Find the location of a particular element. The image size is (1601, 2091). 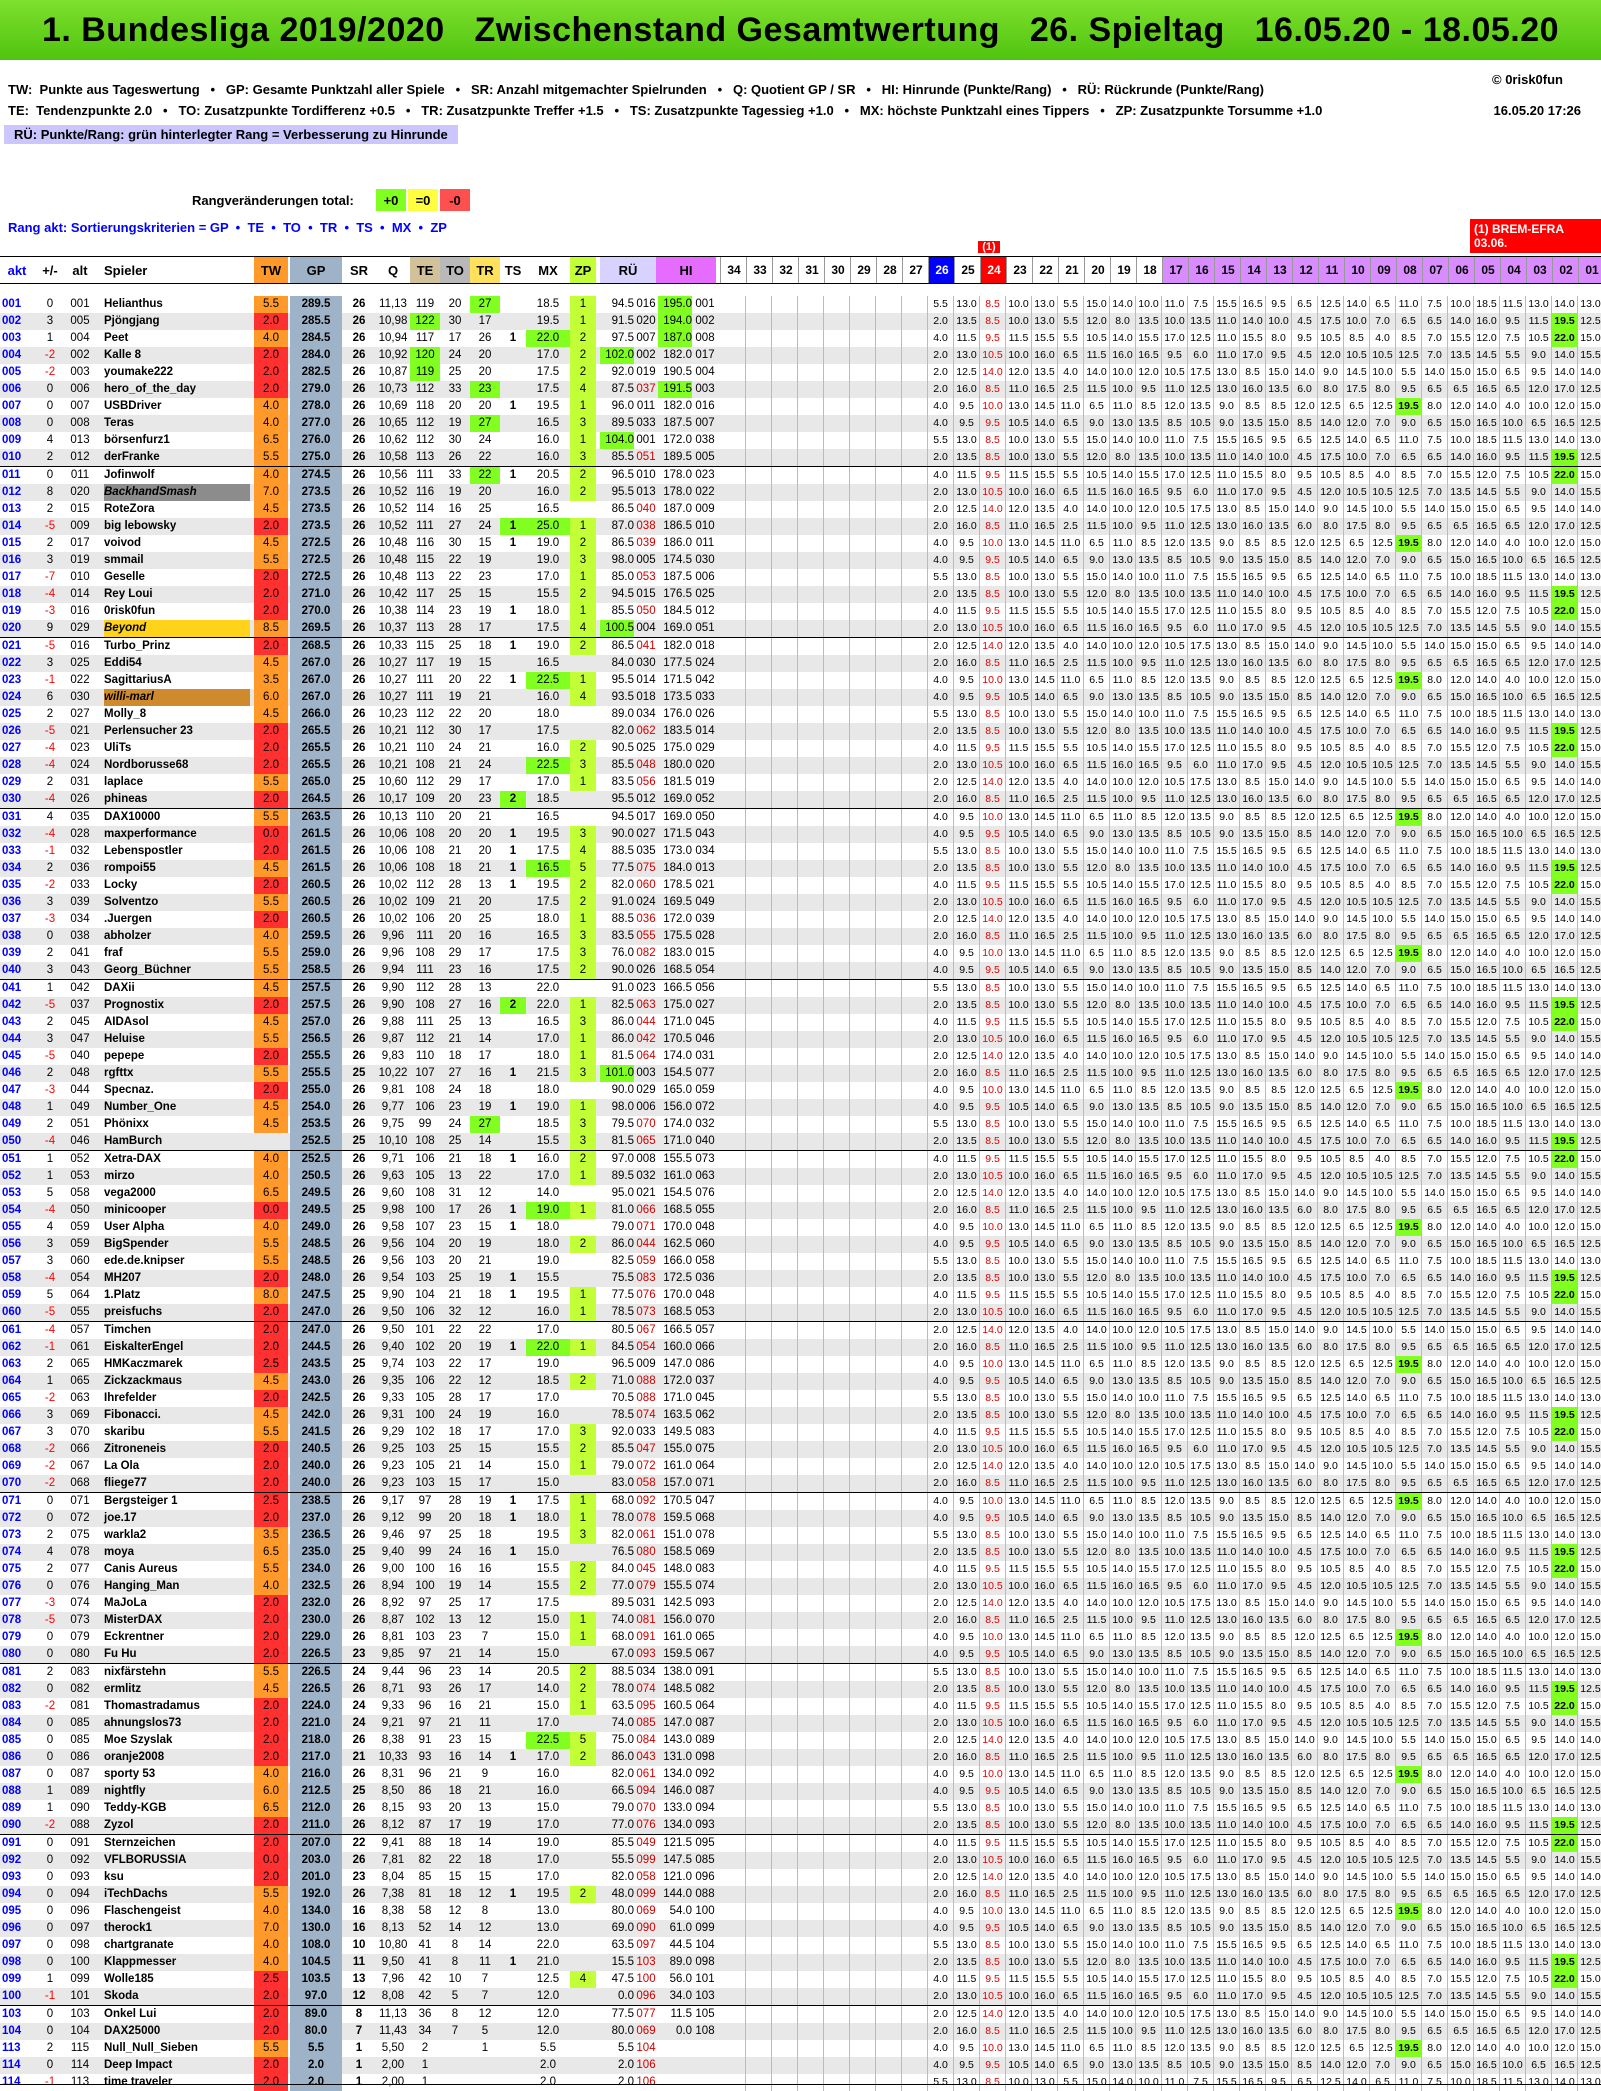

to-cell: 16 is located at coordinates (455, 509).